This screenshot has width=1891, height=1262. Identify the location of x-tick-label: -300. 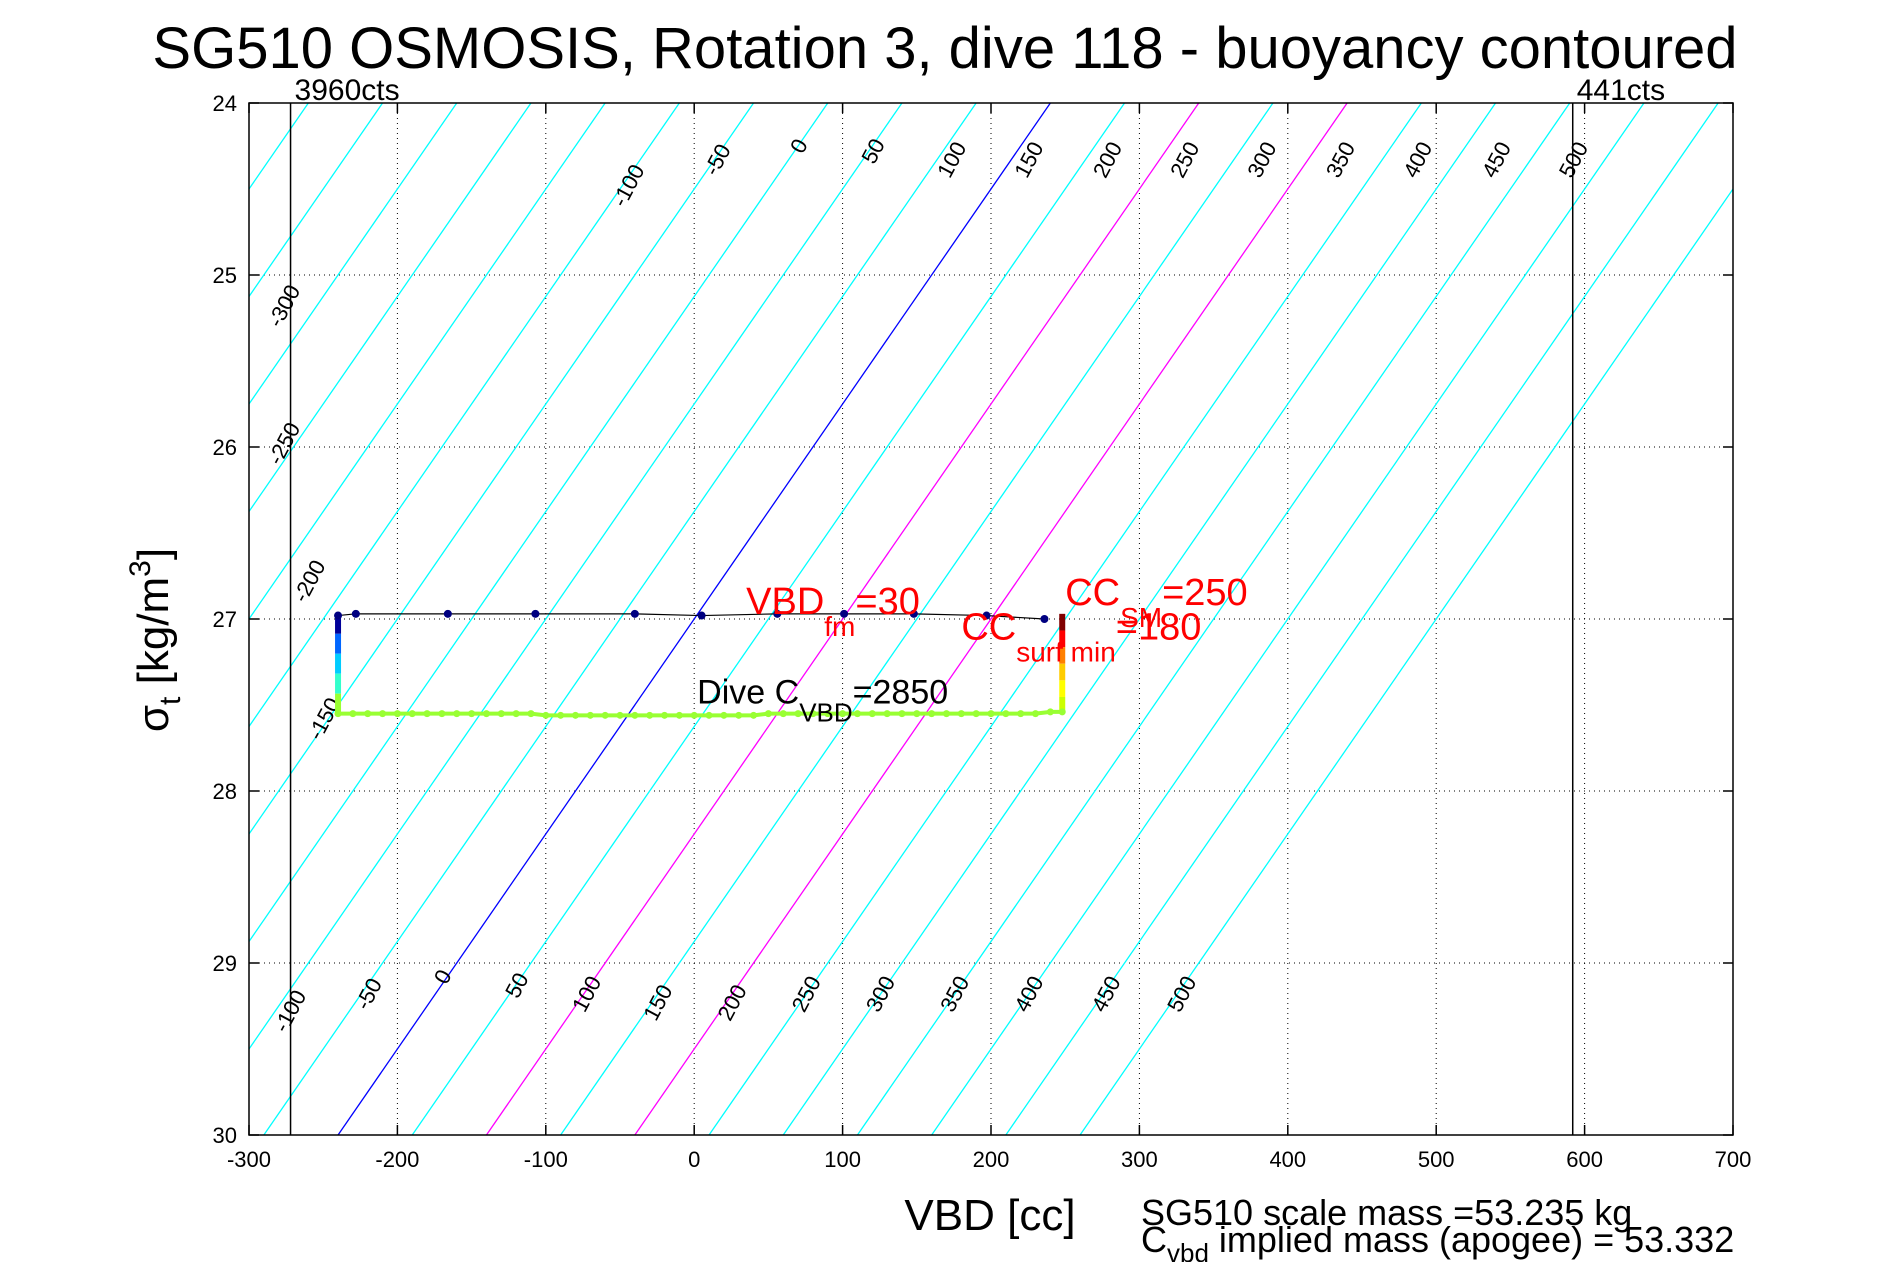
(249, 1159).